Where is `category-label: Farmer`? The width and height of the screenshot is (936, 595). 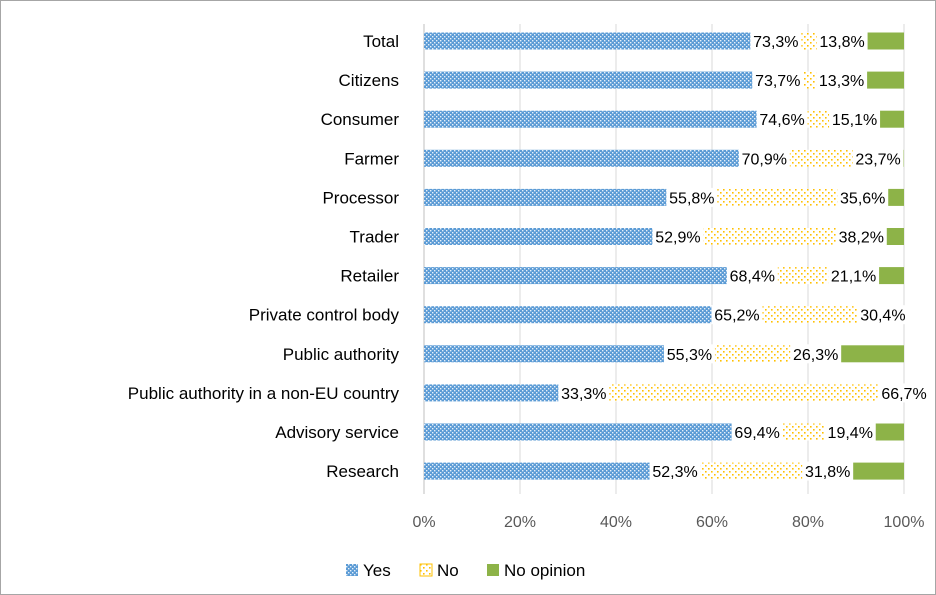
category-label: Farmer is located at coordinates (371, 158).